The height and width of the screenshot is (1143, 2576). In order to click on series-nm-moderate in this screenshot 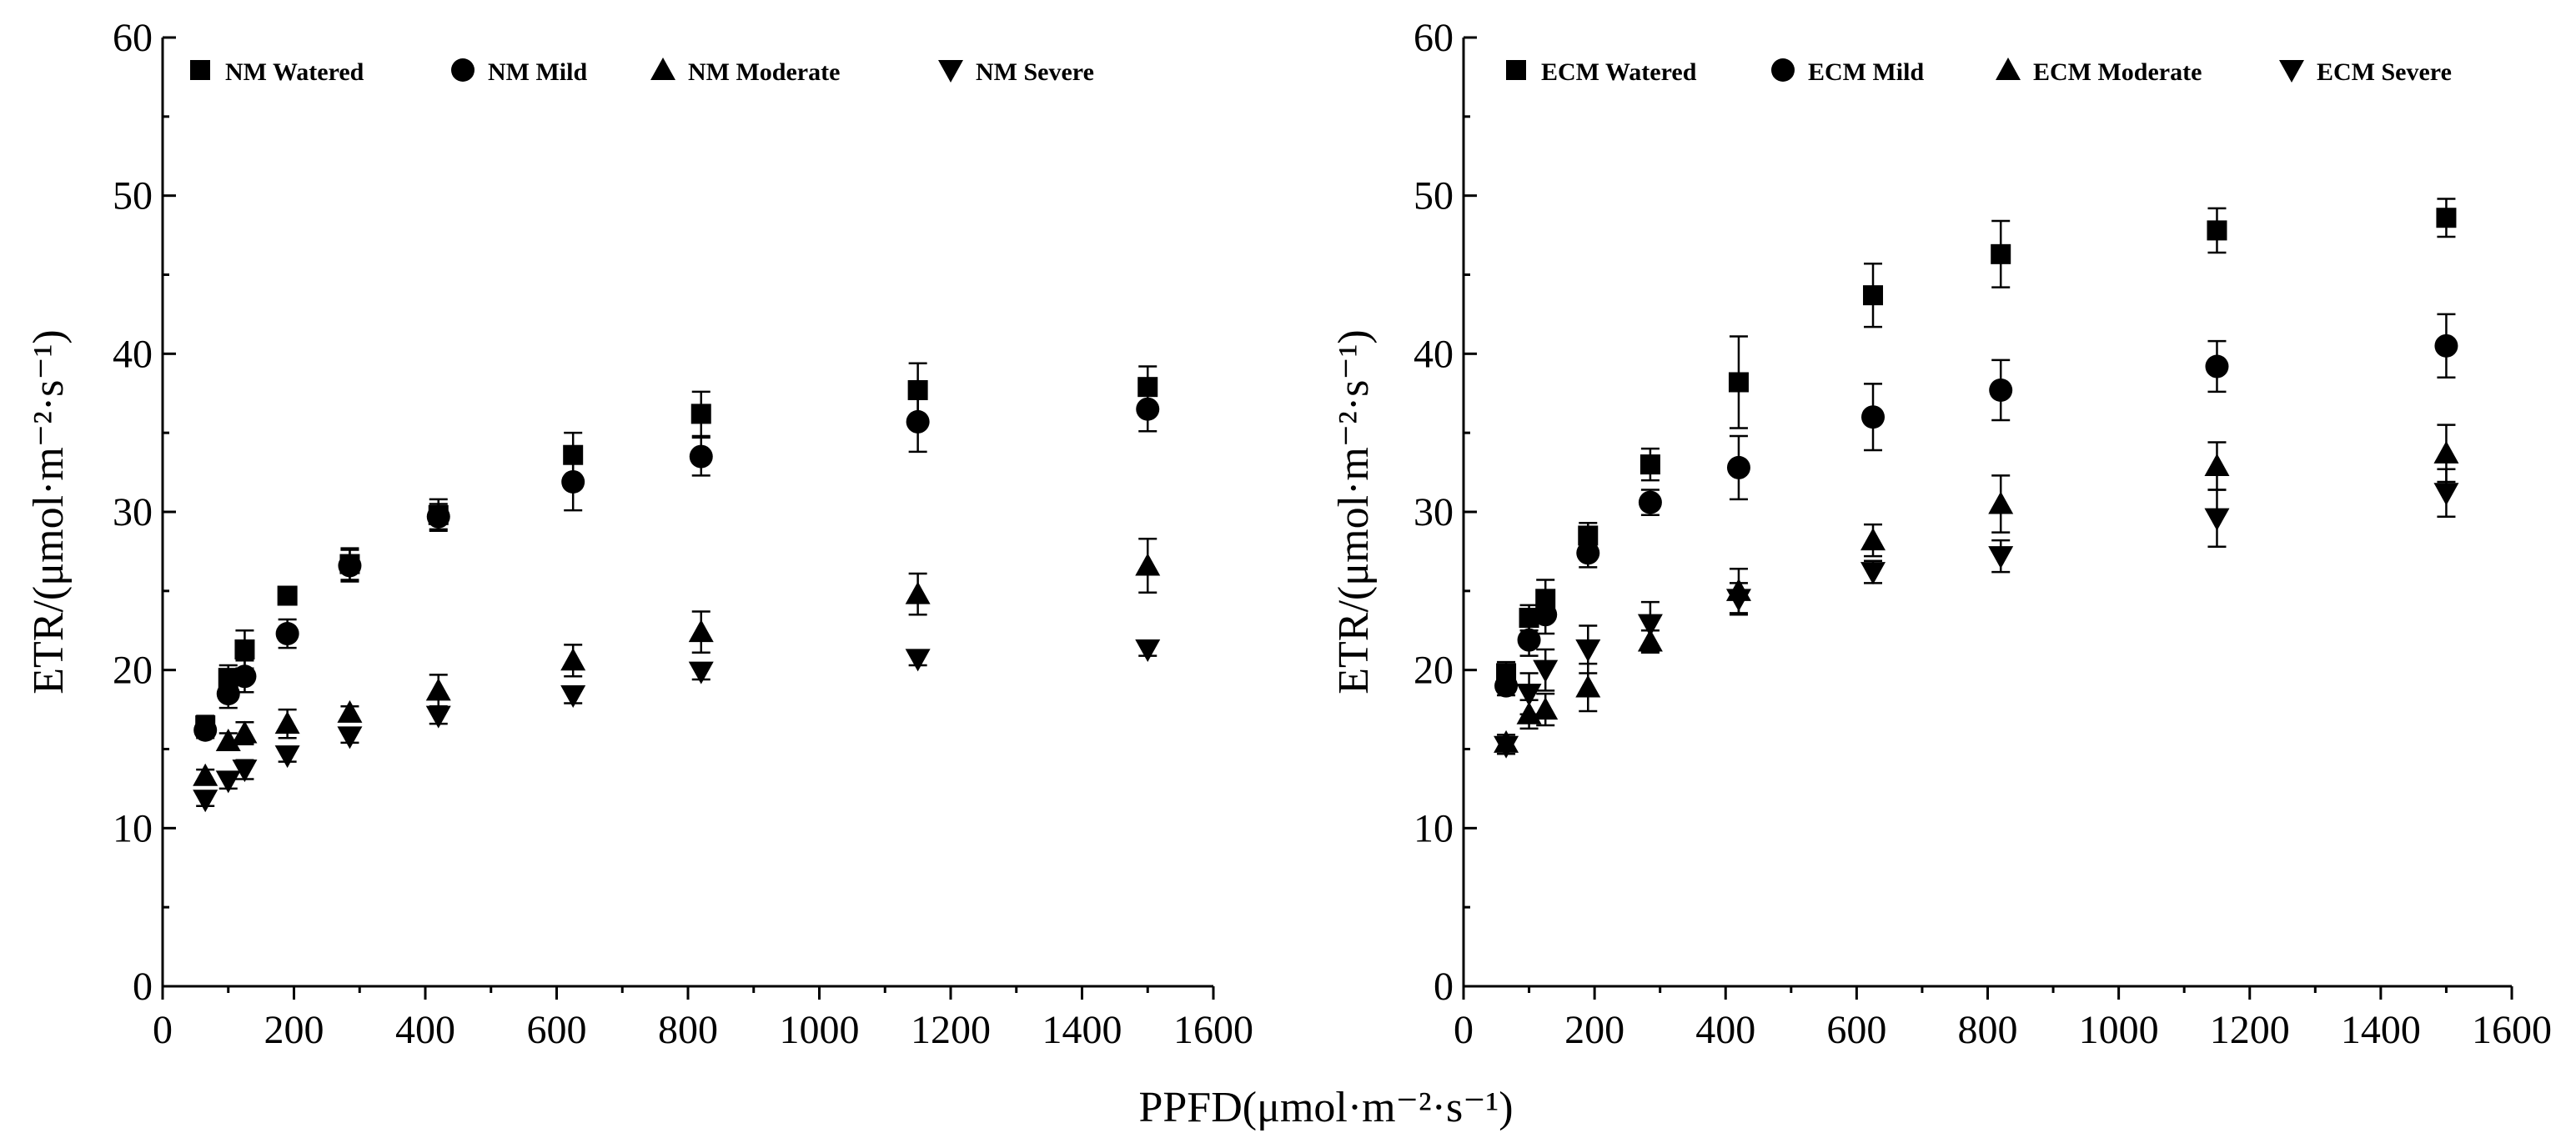, I will do `click(677, 661)`.